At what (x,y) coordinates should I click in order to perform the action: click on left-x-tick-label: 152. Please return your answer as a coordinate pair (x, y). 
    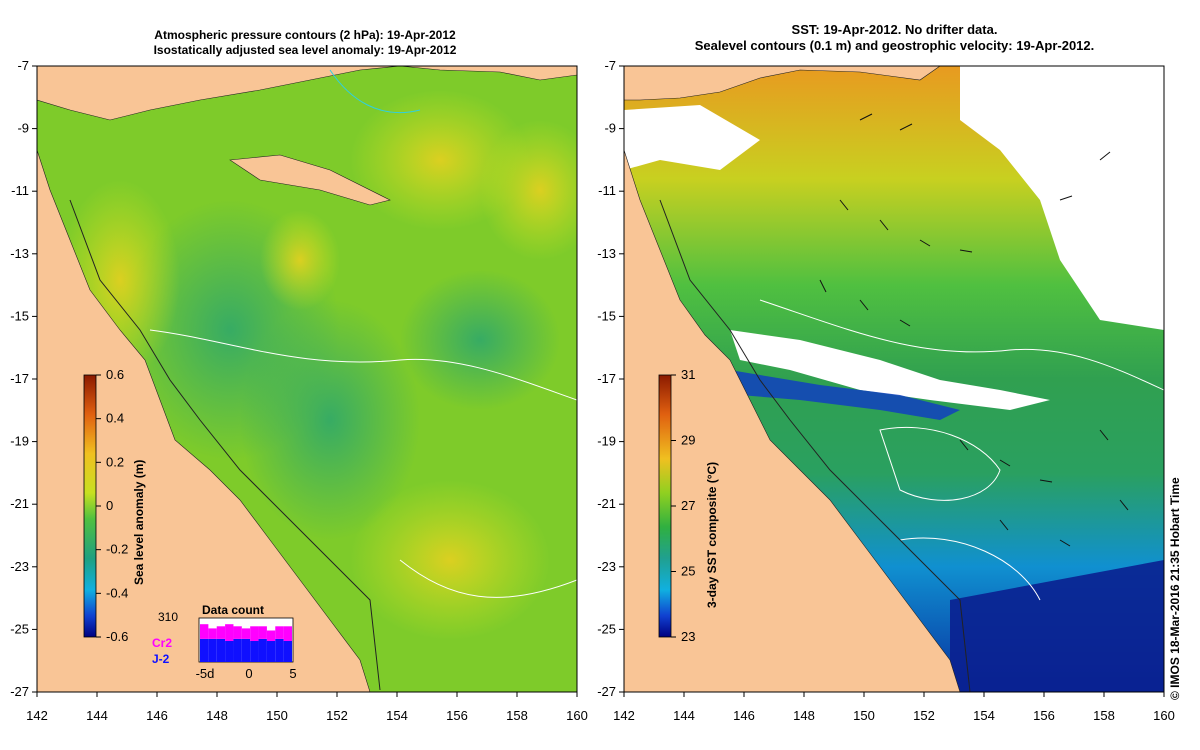
    Looking at the image, I should click on (337, 715).